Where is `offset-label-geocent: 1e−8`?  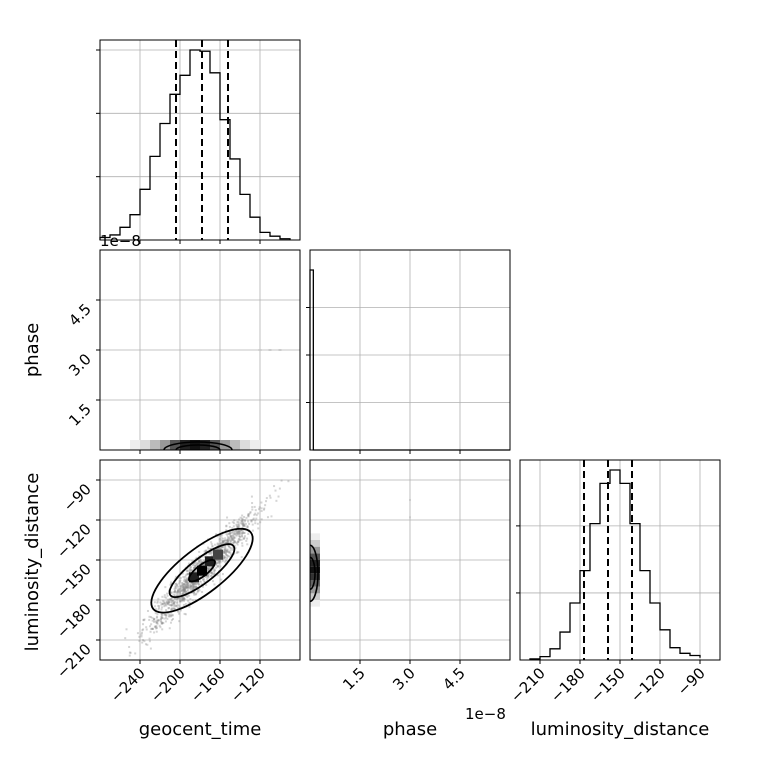
offset-label-geocent: 1e−8 is located at coordinates (120, 241).